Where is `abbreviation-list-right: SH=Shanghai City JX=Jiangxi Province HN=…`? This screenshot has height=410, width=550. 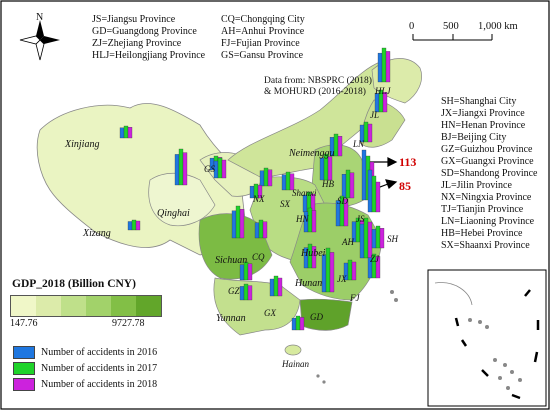
abbreviation-list-right: SH=Shanghai City JX=Jiangxi Province HN=… is located at coordinates (489, 174).